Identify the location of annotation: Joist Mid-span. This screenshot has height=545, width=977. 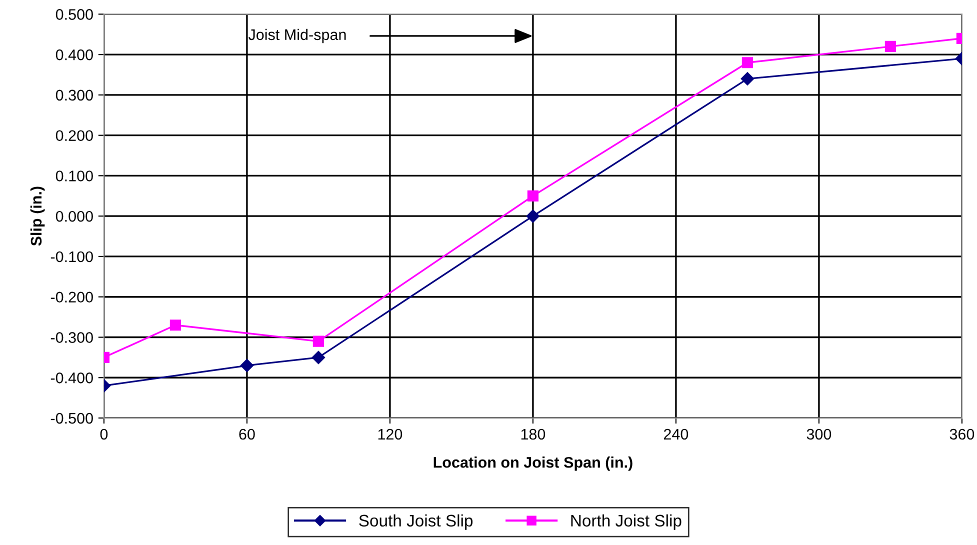
(297, 36).